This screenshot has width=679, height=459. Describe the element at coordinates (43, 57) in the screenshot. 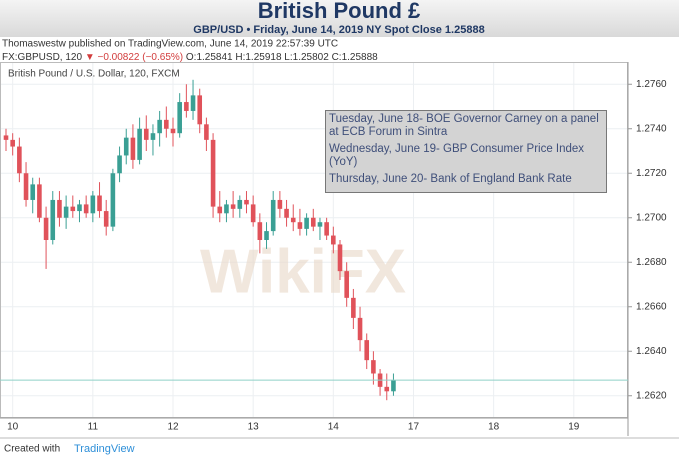

I see `symbol: FX:GBPUSD, 120` at that location.